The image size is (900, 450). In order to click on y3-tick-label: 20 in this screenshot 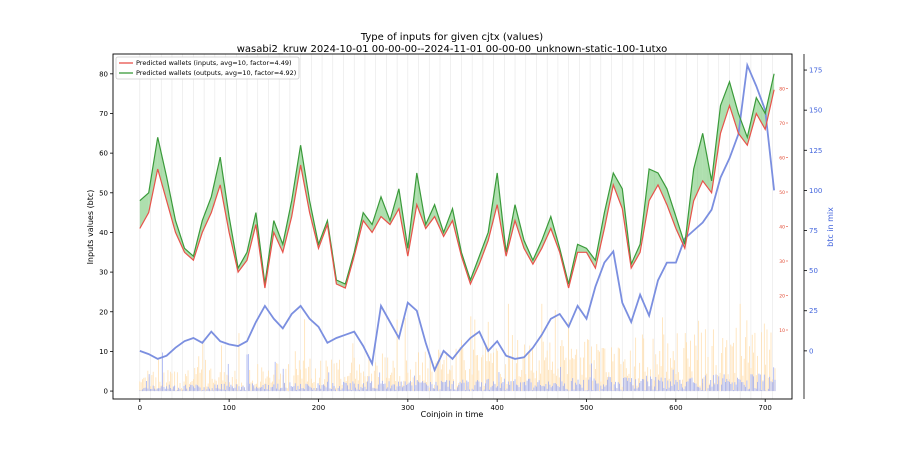, I will do `click(782, 297)`.